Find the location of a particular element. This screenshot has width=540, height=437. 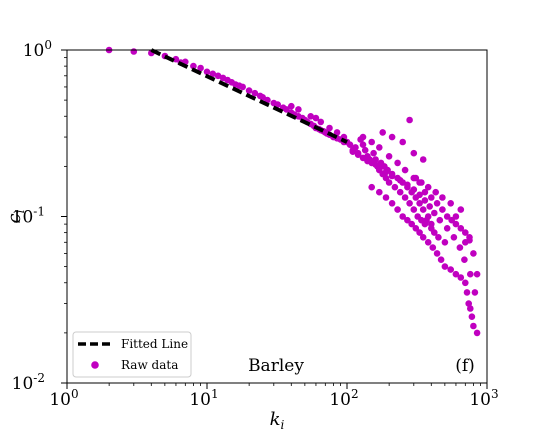

fitted-line is located at coordinates (249, 96).